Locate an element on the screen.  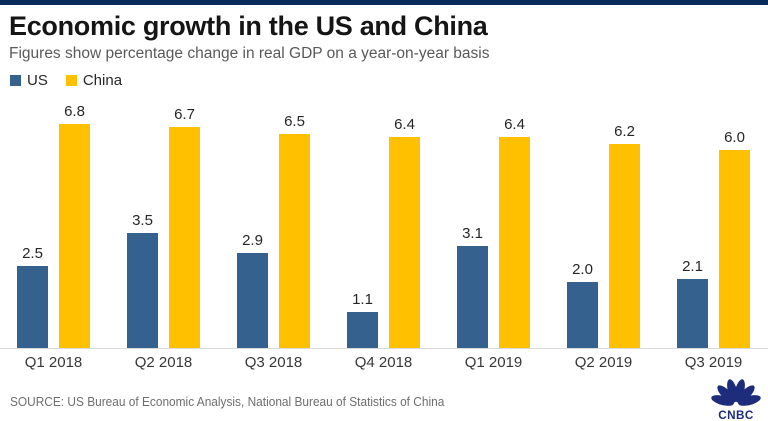
bar-column: 1.1 is located at coordinates (362, 320).